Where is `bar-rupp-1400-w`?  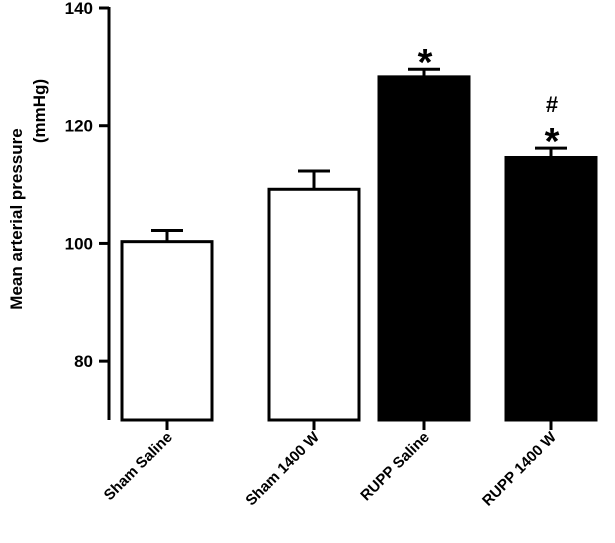 bar-rupp-1400-w is located at coordinates (551, 288).